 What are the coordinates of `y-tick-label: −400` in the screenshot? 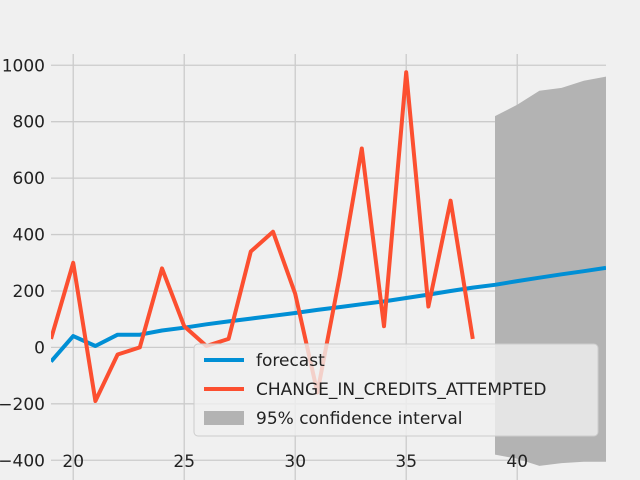 It's located at (22, 461).